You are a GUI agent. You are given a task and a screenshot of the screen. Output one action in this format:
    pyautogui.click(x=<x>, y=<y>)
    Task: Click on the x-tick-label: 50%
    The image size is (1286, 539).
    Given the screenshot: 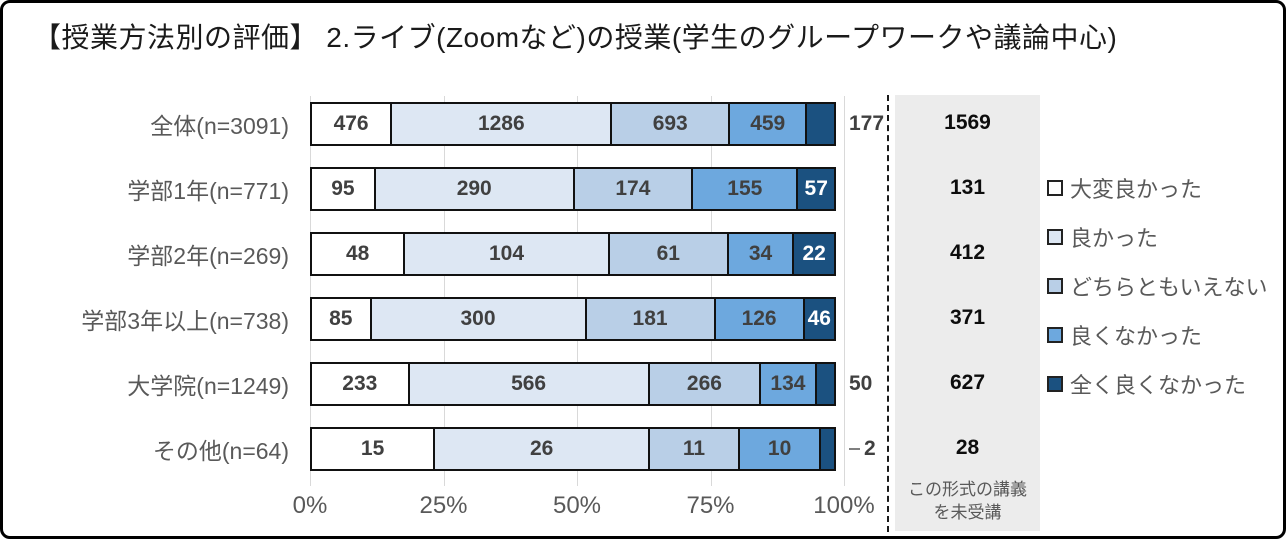 What is the action you would take?
    pyautogui.click(x=577, y=505)
    